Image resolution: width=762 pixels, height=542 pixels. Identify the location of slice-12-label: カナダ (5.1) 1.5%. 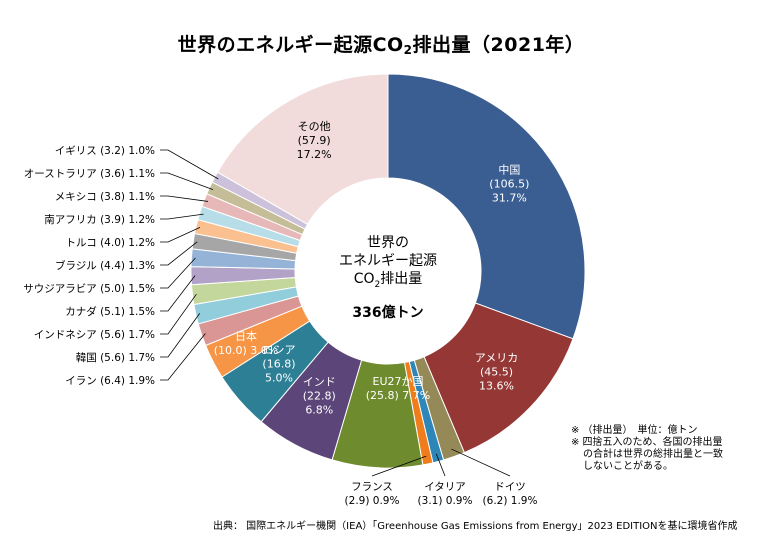
(110, 311).